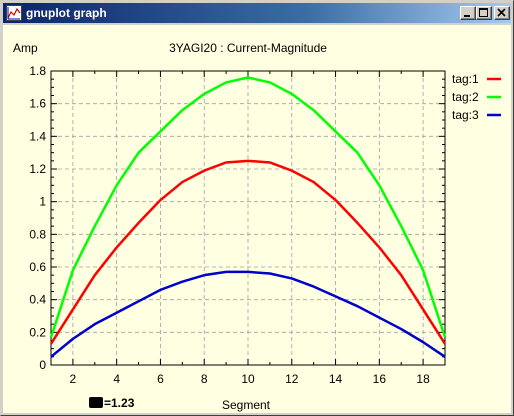  Describe the element at coordinates (292, 379) in the screenshot. I see `x-tick-label: 12` at that location.